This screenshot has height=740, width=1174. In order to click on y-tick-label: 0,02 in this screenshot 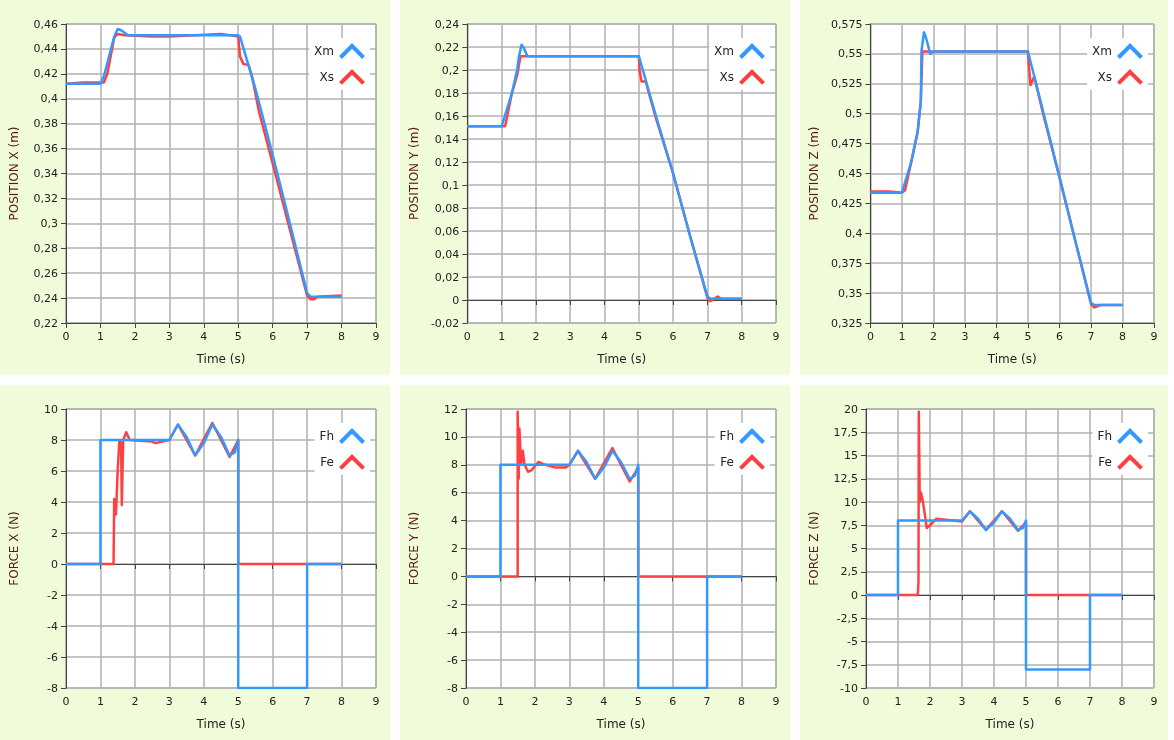, I will do `click(447, 277)`.